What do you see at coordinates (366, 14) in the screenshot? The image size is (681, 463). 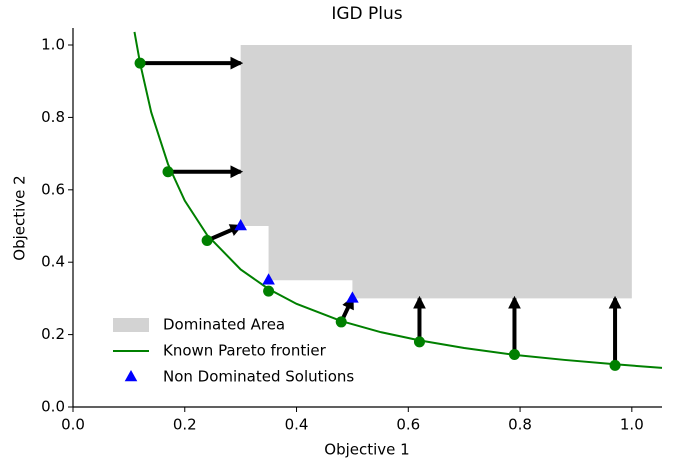 I see `chart-title: IGD Plus` at bounding box center [366, 14].